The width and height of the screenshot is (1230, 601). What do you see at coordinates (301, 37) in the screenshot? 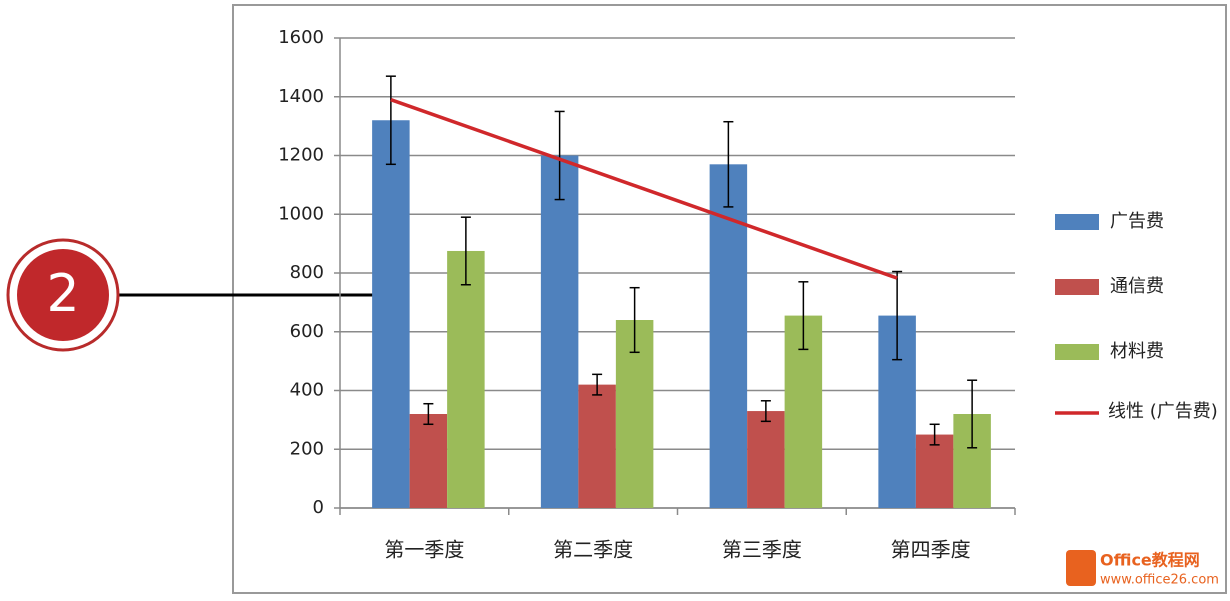
I see `y-tick-label: 1600` at bounding box center [301, 37].